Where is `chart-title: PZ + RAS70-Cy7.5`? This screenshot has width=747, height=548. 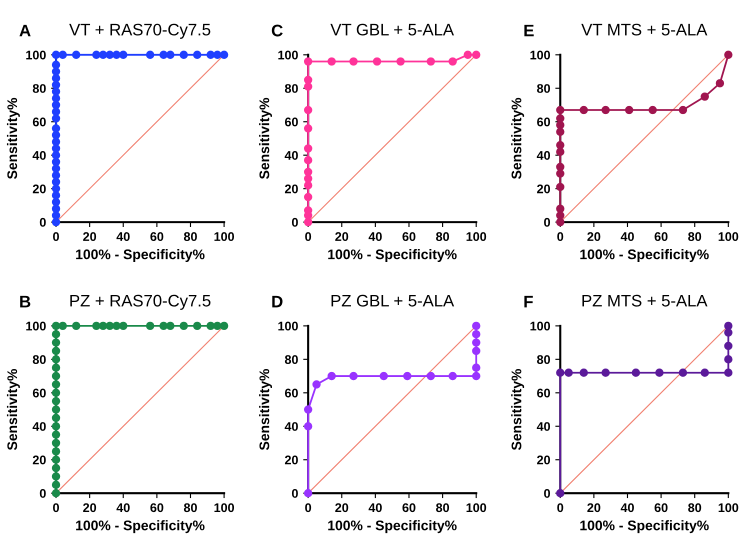 chart-title: PZ + RAS70-Cy7.5 is located at coordinates (140, 302).